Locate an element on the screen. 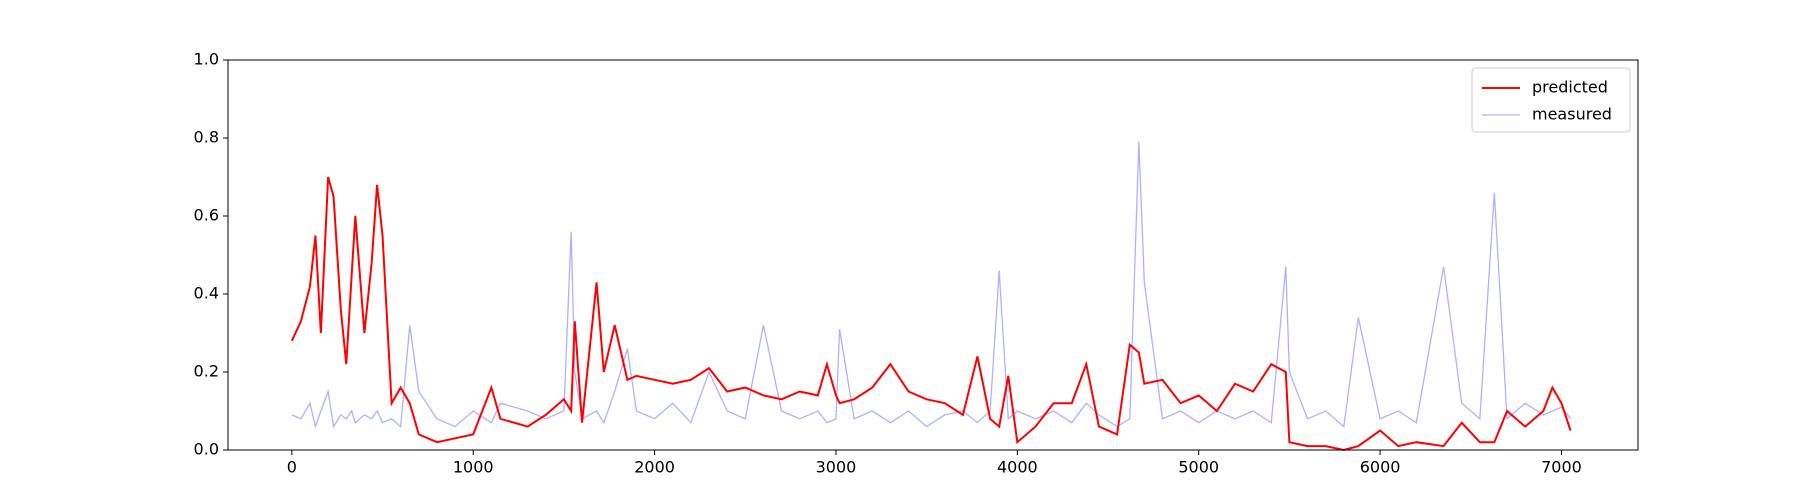 Image resolution: width=1800 pixels, height=500 pixels. x-tick-label: 4000 is located at coordinates (1017, 467).